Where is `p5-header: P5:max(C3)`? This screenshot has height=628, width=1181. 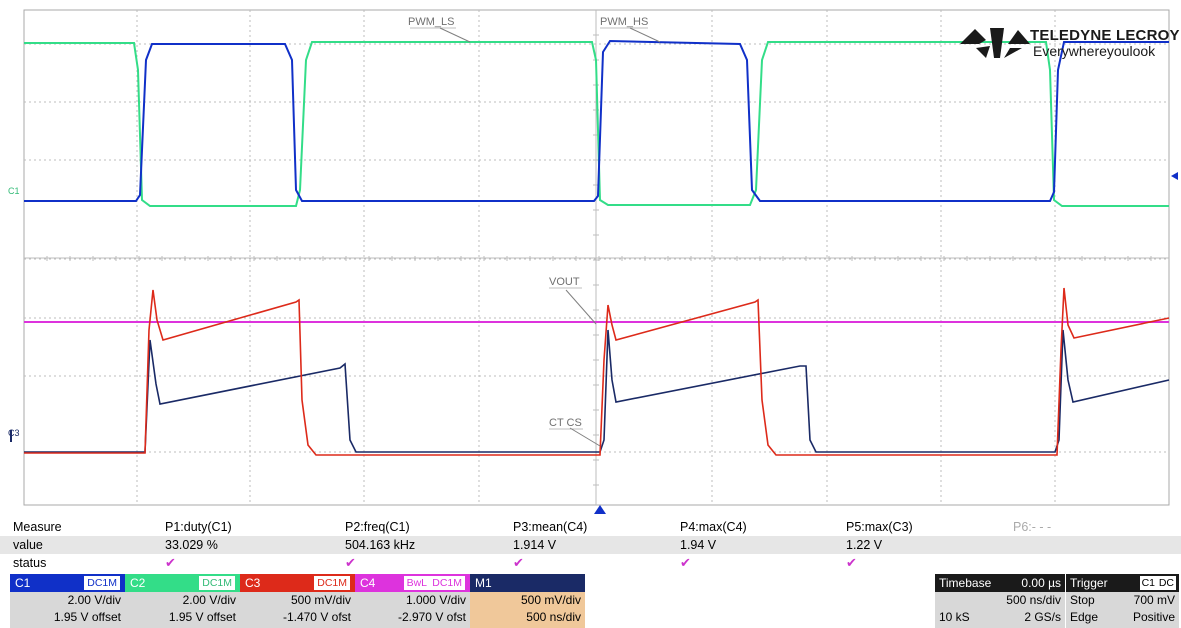
p5-header: P5:max(C3) is located at coordinates (879, 527).